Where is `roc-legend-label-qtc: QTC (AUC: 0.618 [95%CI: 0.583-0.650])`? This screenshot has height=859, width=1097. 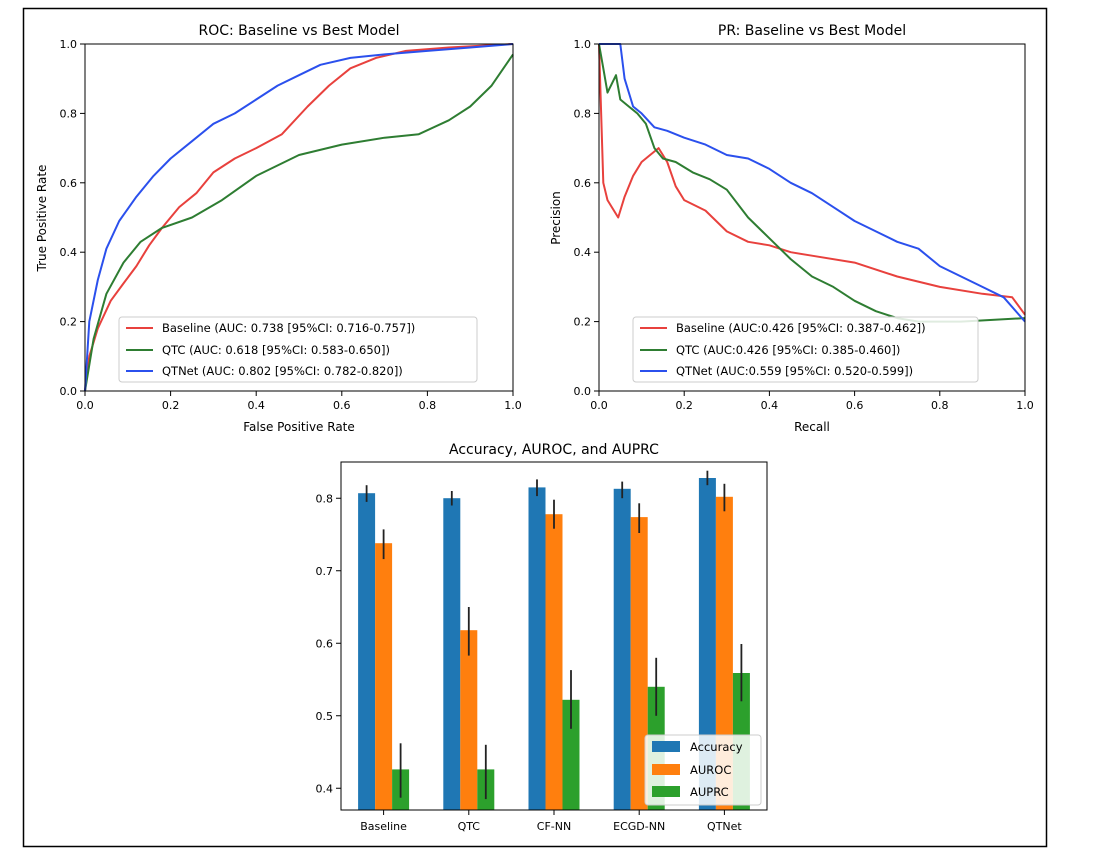
roc-legend-label-qtc: QTC (AUC: 0.618 [95%CI: 0.583-0.650]) is located at coordinates (276, 350).